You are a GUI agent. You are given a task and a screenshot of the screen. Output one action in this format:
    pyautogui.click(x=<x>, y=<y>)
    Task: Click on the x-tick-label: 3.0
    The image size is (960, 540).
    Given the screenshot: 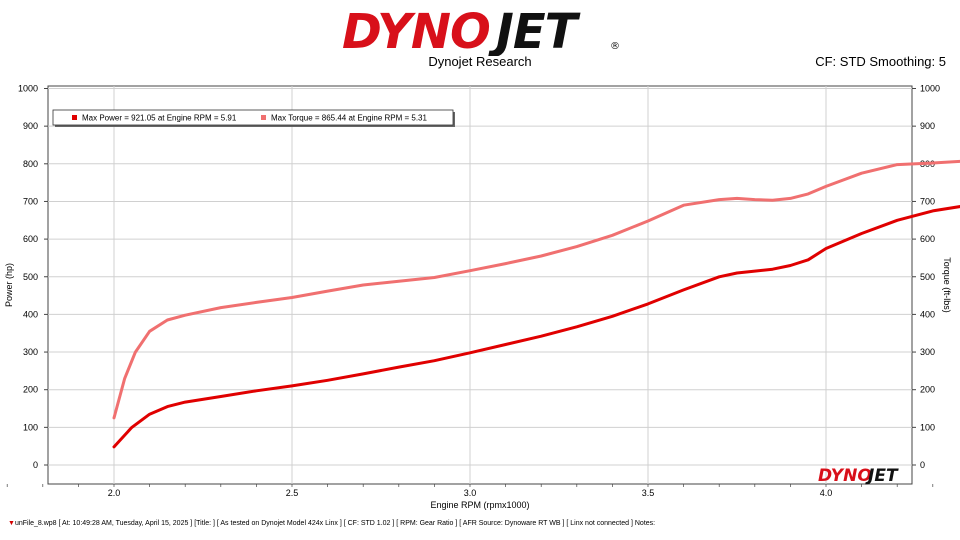 What is the action you would take?
    pyautogui.click(x=470, y=493)
    